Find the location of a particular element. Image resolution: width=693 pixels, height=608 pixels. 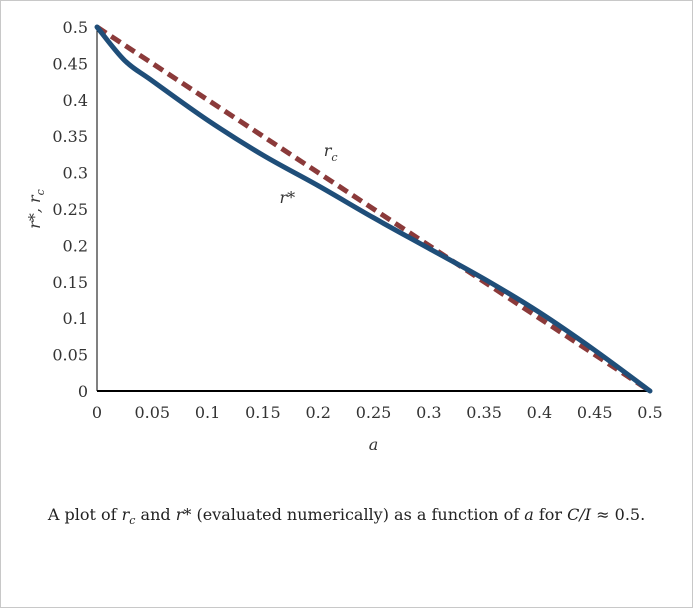

y-axis-label: r*, rc is located at coordinates (36, 209).